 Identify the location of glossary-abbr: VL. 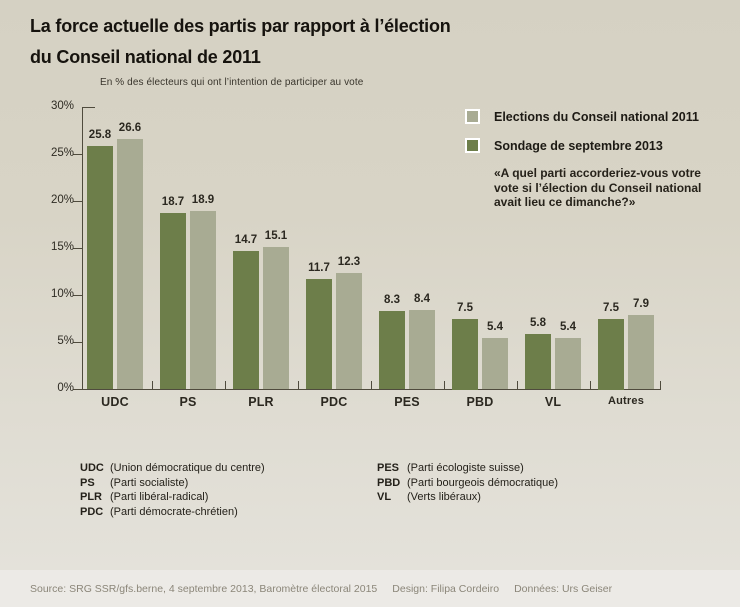
(384, 497).